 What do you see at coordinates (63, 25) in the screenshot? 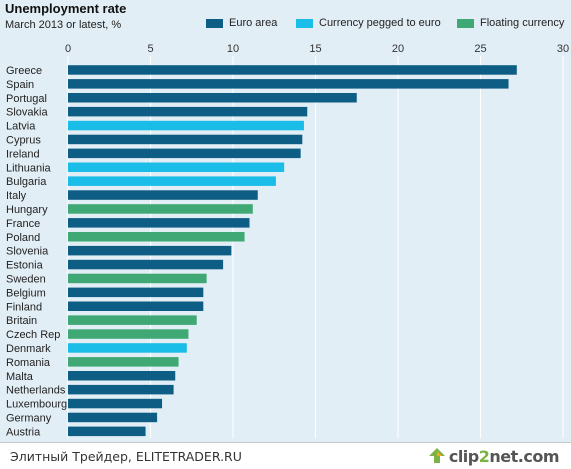
I see `chart-subtitle: March 2013 or latest, %` at bounding box center [63, 25].